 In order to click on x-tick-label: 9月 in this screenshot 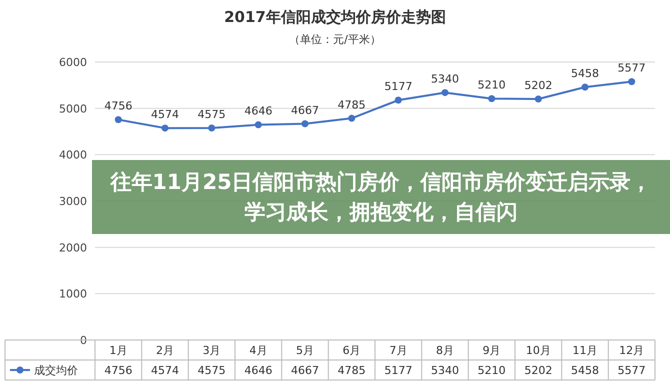, I will do `click(491, 350)`.